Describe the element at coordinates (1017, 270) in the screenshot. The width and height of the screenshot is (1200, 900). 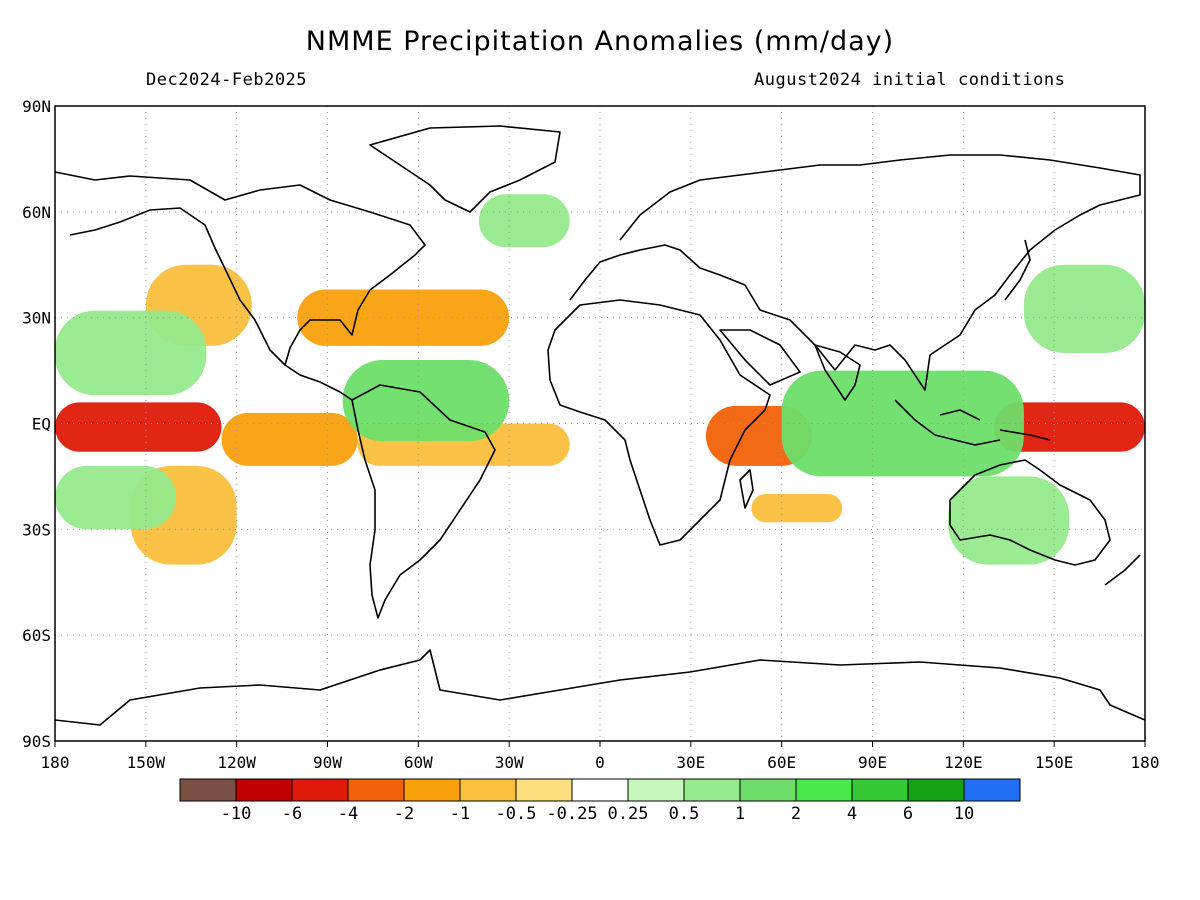
I see `japan-outline` at that location.